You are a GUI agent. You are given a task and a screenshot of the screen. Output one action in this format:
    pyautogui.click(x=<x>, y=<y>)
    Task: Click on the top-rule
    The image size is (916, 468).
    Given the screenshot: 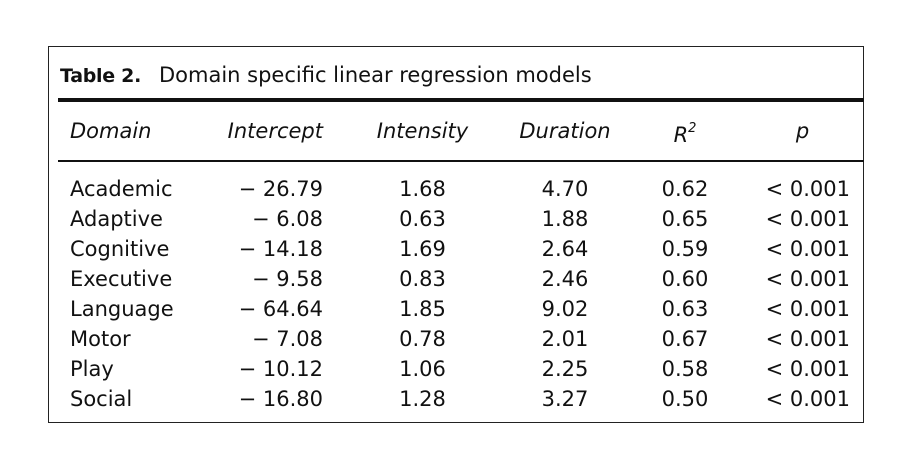 What is the action you would take?
    pyautogui.click(x=461, y=100)
    